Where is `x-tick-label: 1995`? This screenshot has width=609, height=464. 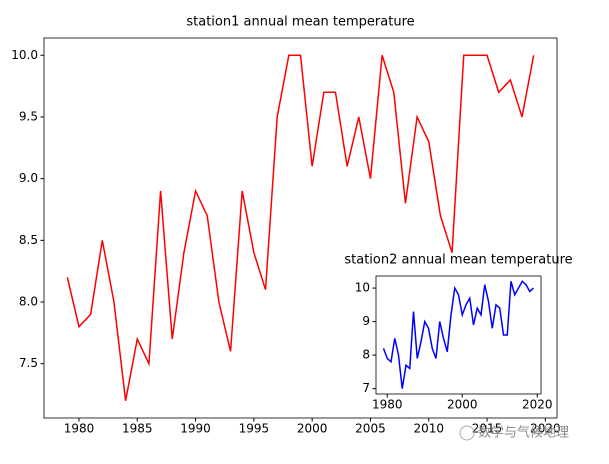 x-tick-label: 1995 is located at coordinates (254, 429).